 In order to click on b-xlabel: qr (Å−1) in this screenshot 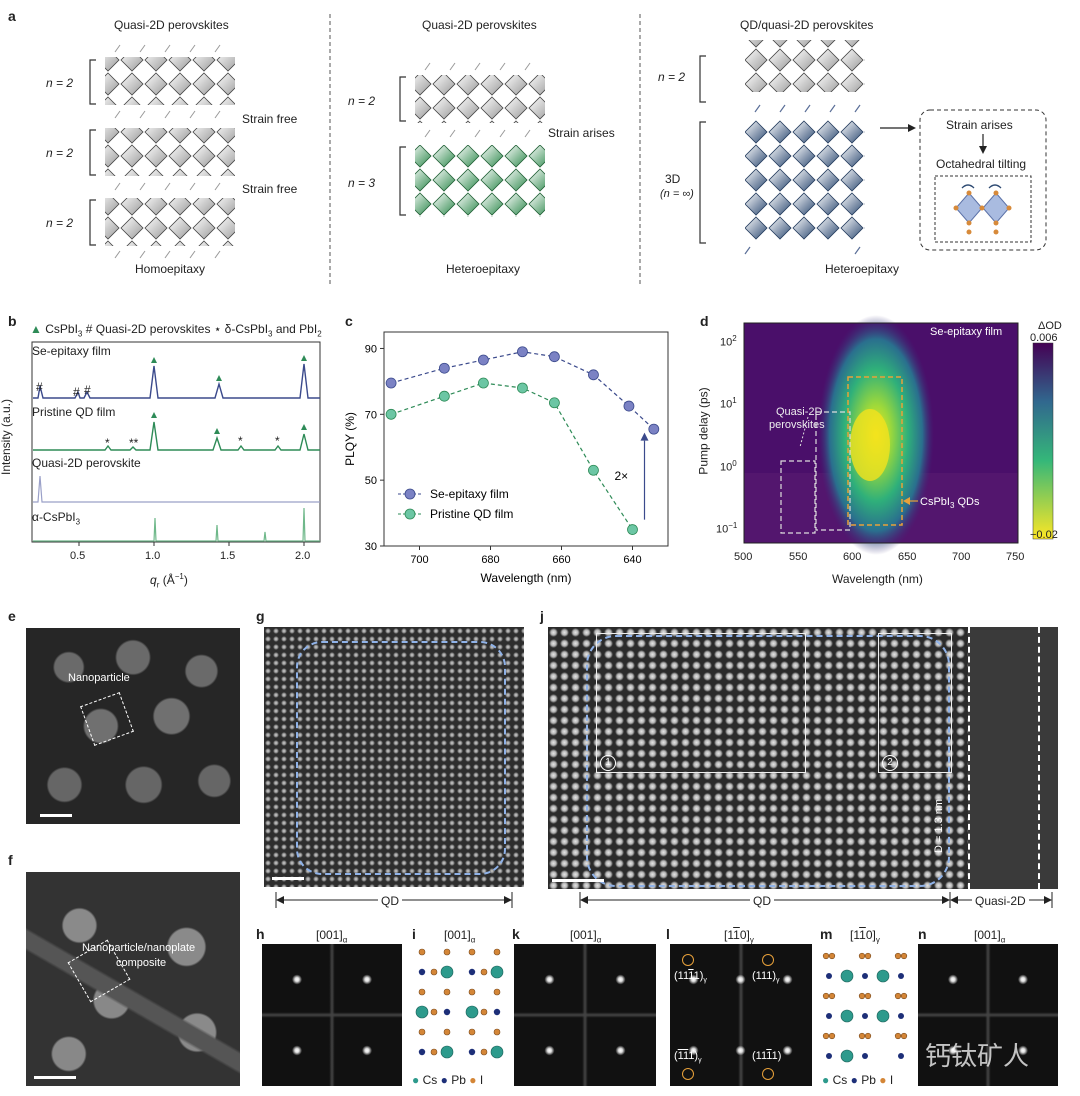, I will do `click(169, 581)`.